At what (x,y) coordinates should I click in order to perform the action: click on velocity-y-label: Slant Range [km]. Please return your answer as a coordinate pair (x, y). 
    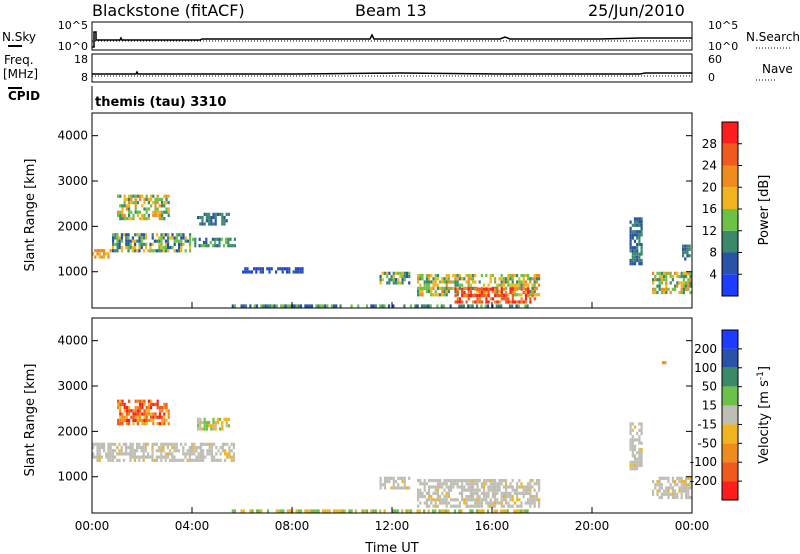
    Looking at the image, I should click on (30, 420).